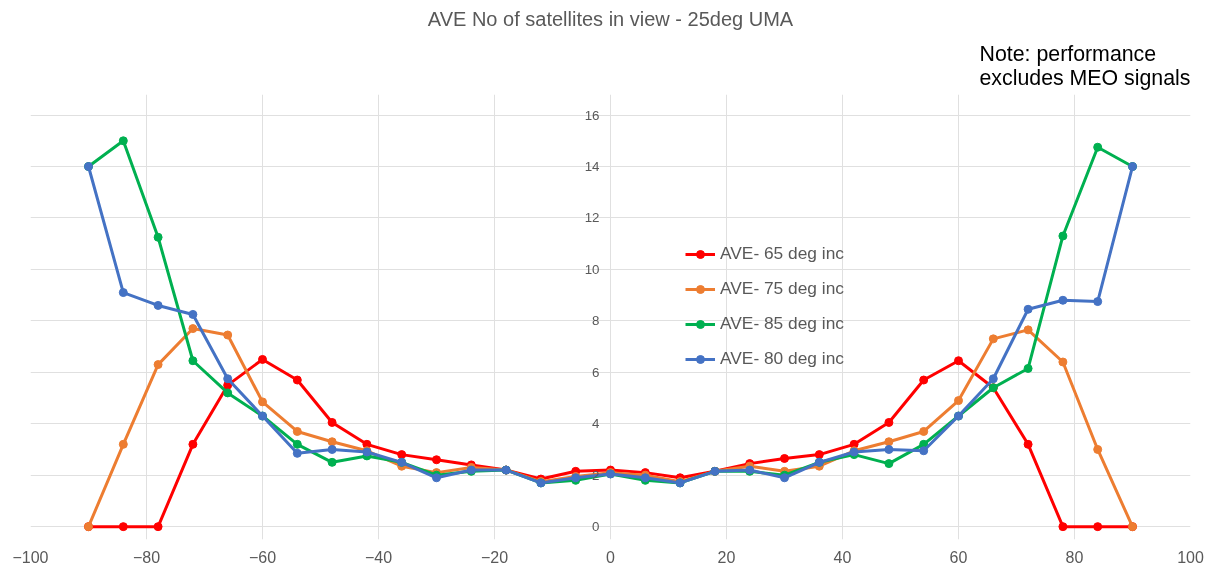  I want to click on x-tick-label: 80, so click(1074, 557).